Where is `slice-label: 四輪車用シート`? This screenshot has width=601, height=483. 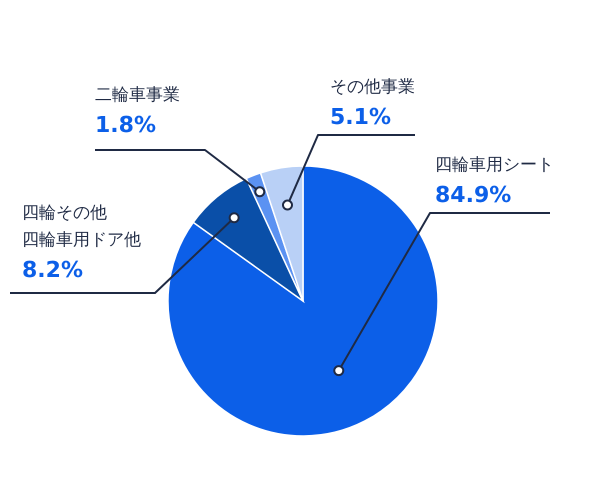 slice-label: 四輪車用シート is located at coordinates (494, 165).